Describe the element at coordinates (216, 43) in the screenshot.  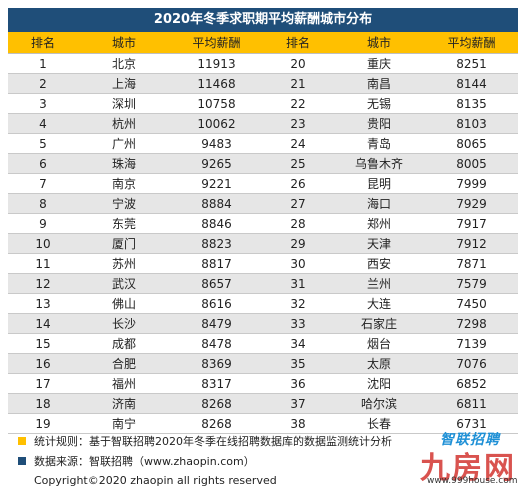
I see `header-salary-left: 平均薪酬` at that location.